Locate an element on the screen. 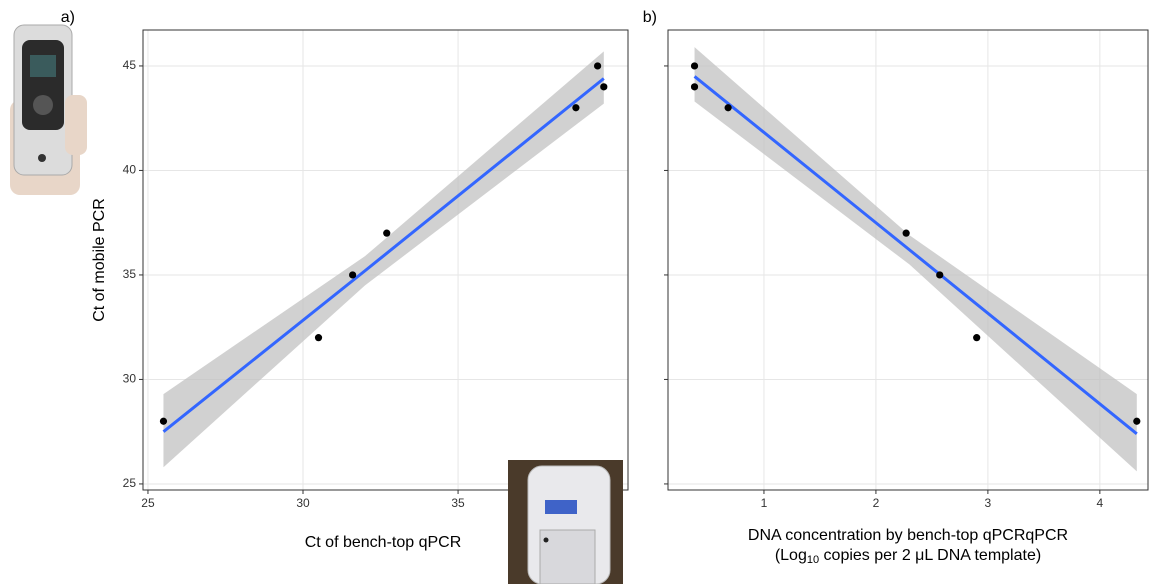 This screenshot has height=584, width=1151. benchtop-qpcr-photo is located at coordinates (565, 522).